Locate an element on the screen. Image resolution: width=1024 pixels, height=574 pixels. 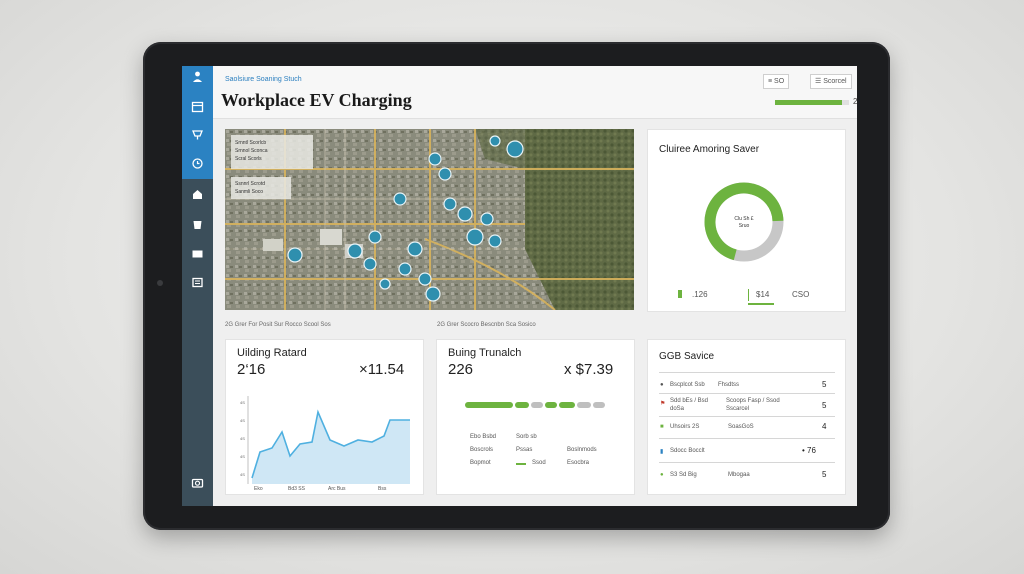
truck-value-right: x $7.39 is located at coordinates (589, 369).